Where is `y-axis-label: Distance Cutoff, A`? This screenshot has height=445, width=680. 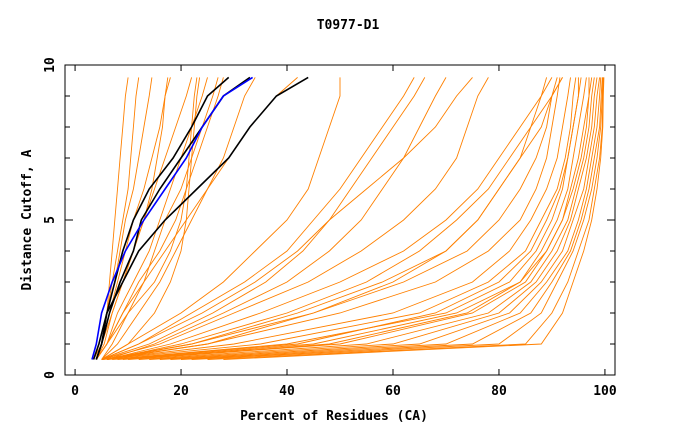 y-axis-label: Distance Cutoff, A is located at coordinates (27, 219).